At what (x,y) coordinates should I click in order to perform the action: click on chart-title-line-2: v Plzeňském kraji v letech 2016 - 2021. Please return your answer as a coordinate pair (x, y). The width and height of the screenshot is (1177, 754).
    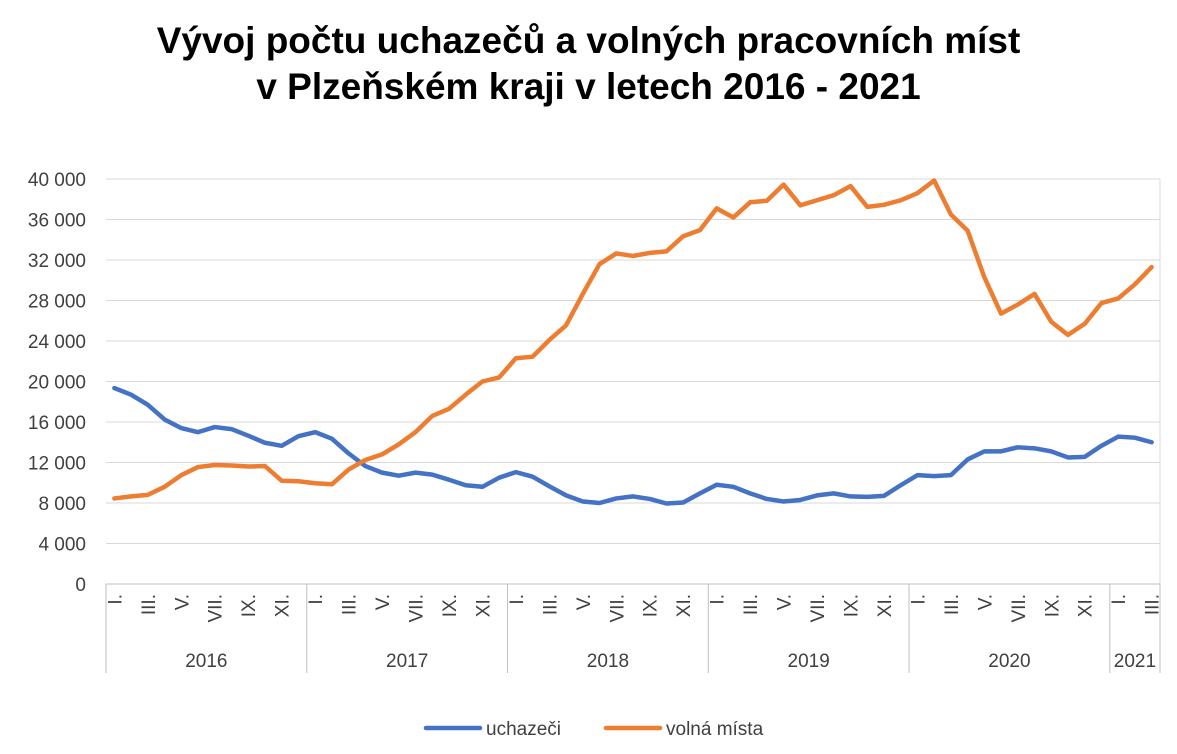
    Looking at the image, I should click on (588, 86).